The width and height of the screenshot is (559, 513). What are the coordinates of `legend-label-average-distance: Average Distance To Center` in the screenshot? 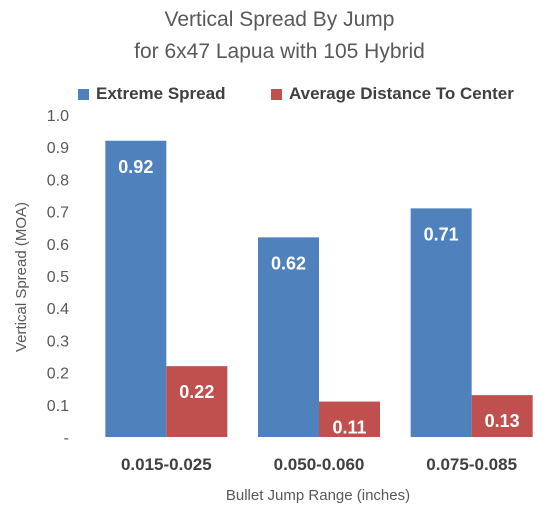 It's located at (401, 93).